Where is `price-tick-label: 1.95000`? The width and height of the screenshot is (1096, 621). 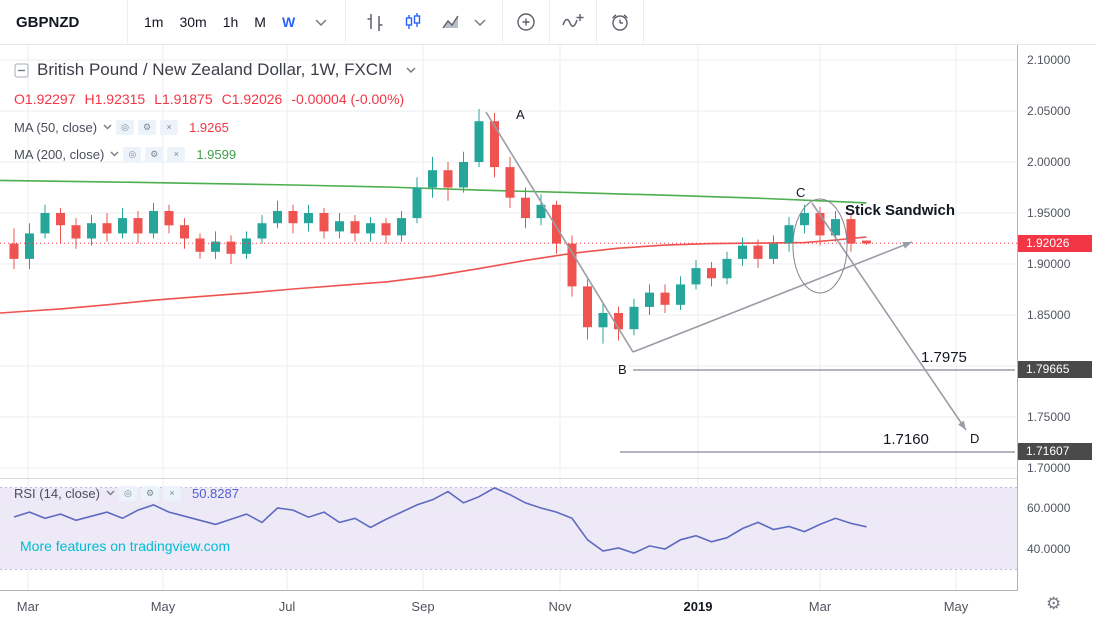 price-tick-label: 1.95000 is located at coordinates (1049, 212).